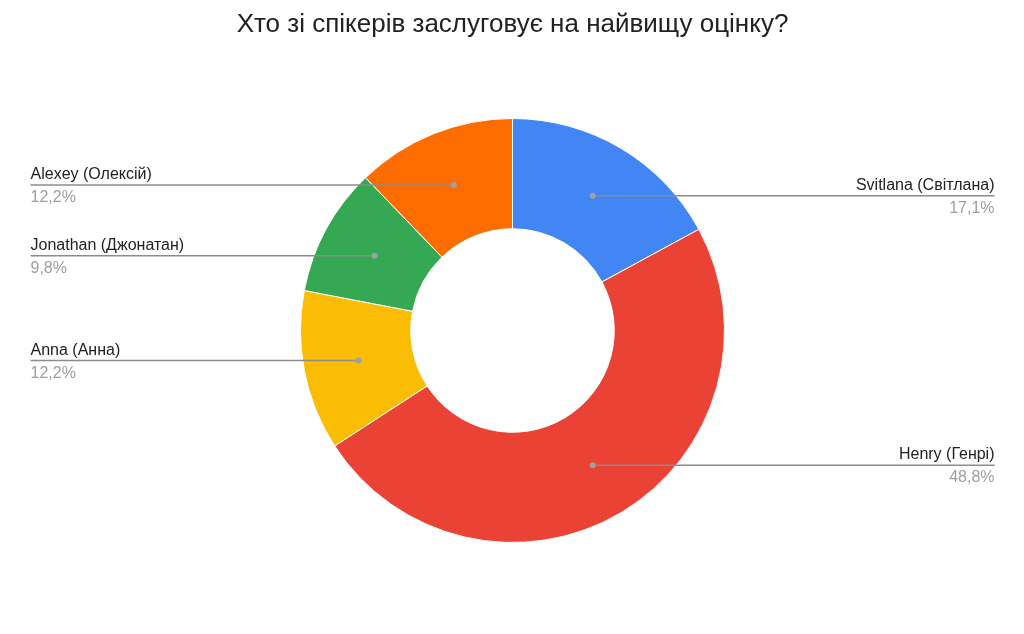  I want to click on data-label: 9,8%, so click(48, 267).